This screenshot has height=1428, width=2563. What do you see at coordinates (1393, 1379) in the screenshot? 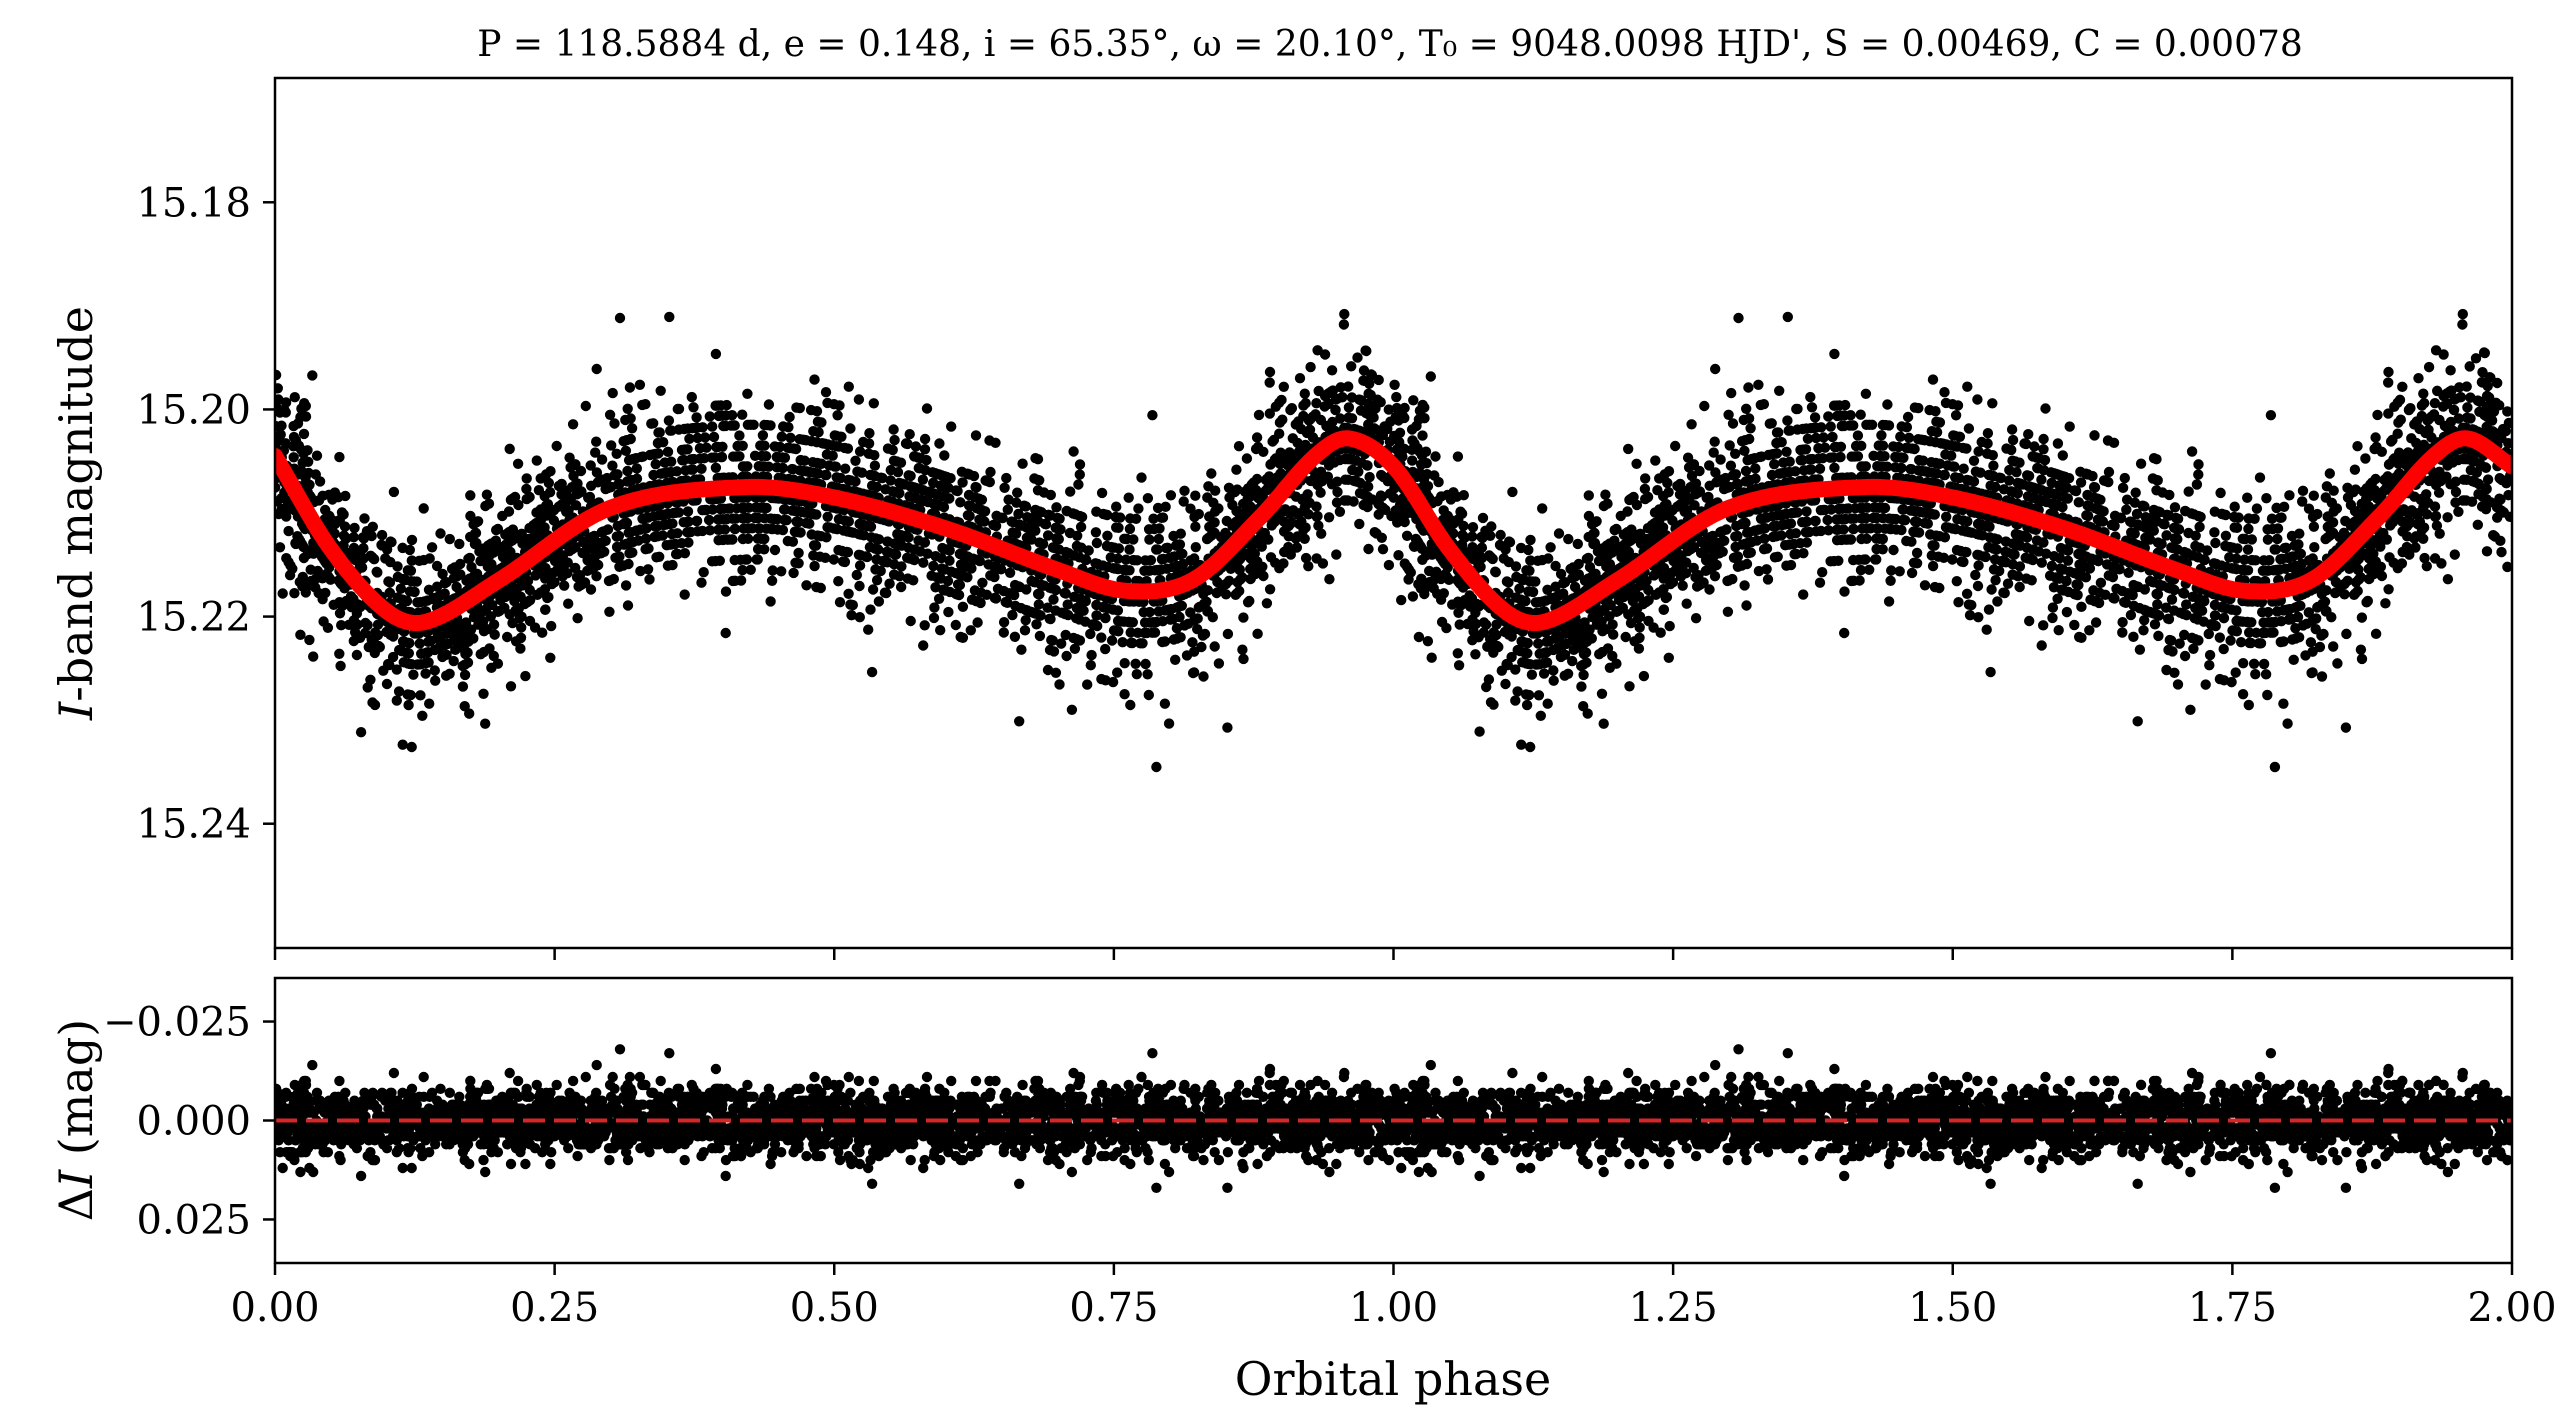
I see `x-axis-label: Orbital phase` at bounding box center [1393, 1379].